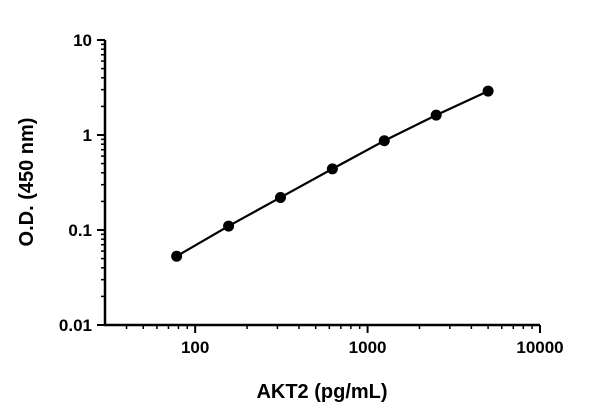 Image resolution: width=600 pixels, height=415 pixels. Describe the element at coordinates (368, 347) in the screenshot. I see `x-tick-label: 1000` at that location.